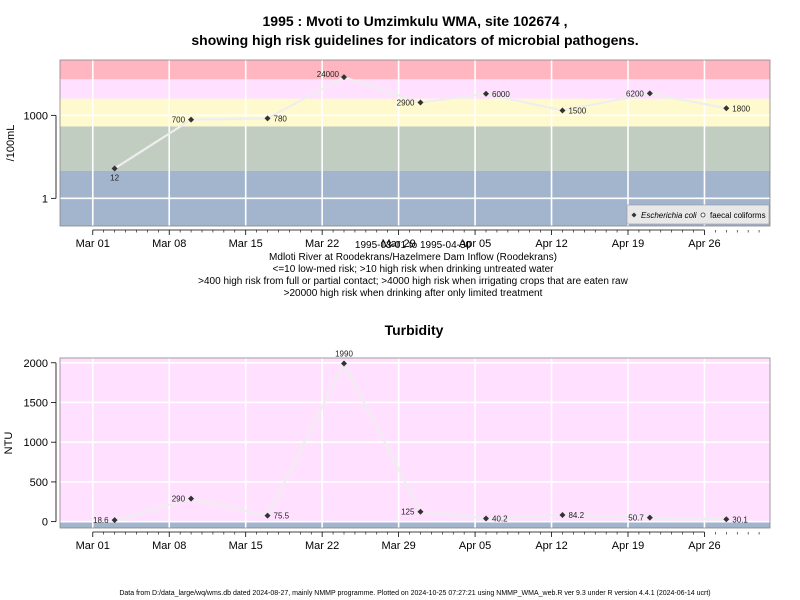 This screenshot has width=800, height=600. I want to click on data-label: 1990, so click(344, 354).